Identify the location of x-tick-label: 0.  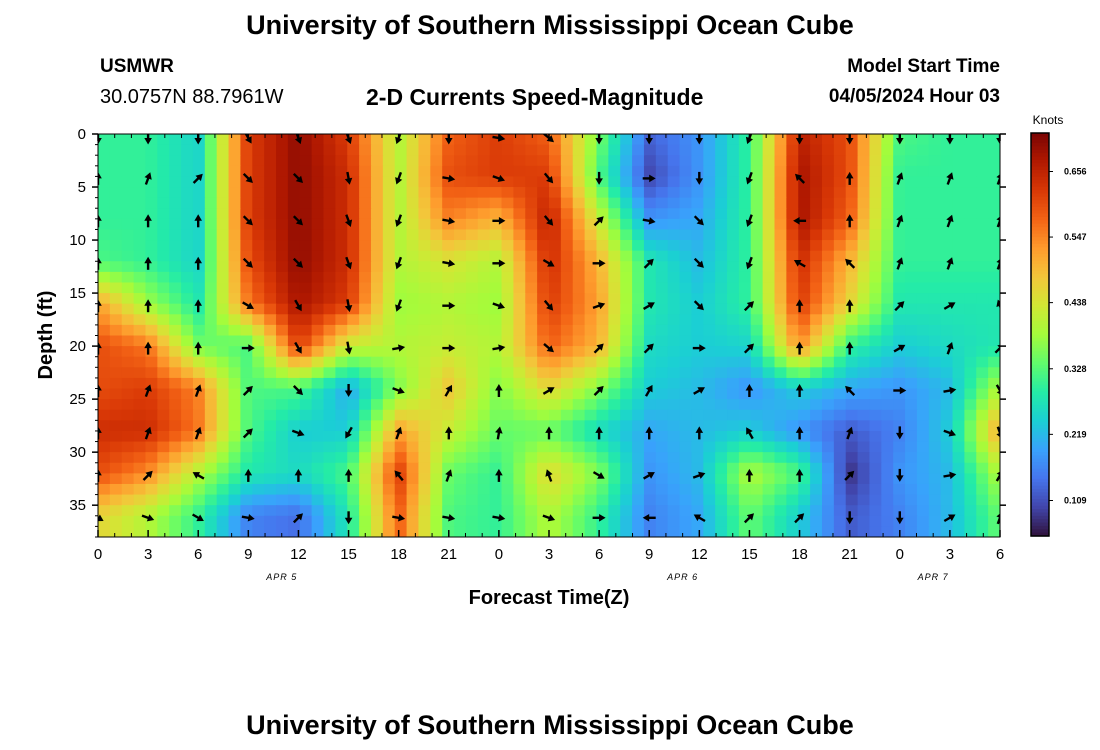
(900, 554).